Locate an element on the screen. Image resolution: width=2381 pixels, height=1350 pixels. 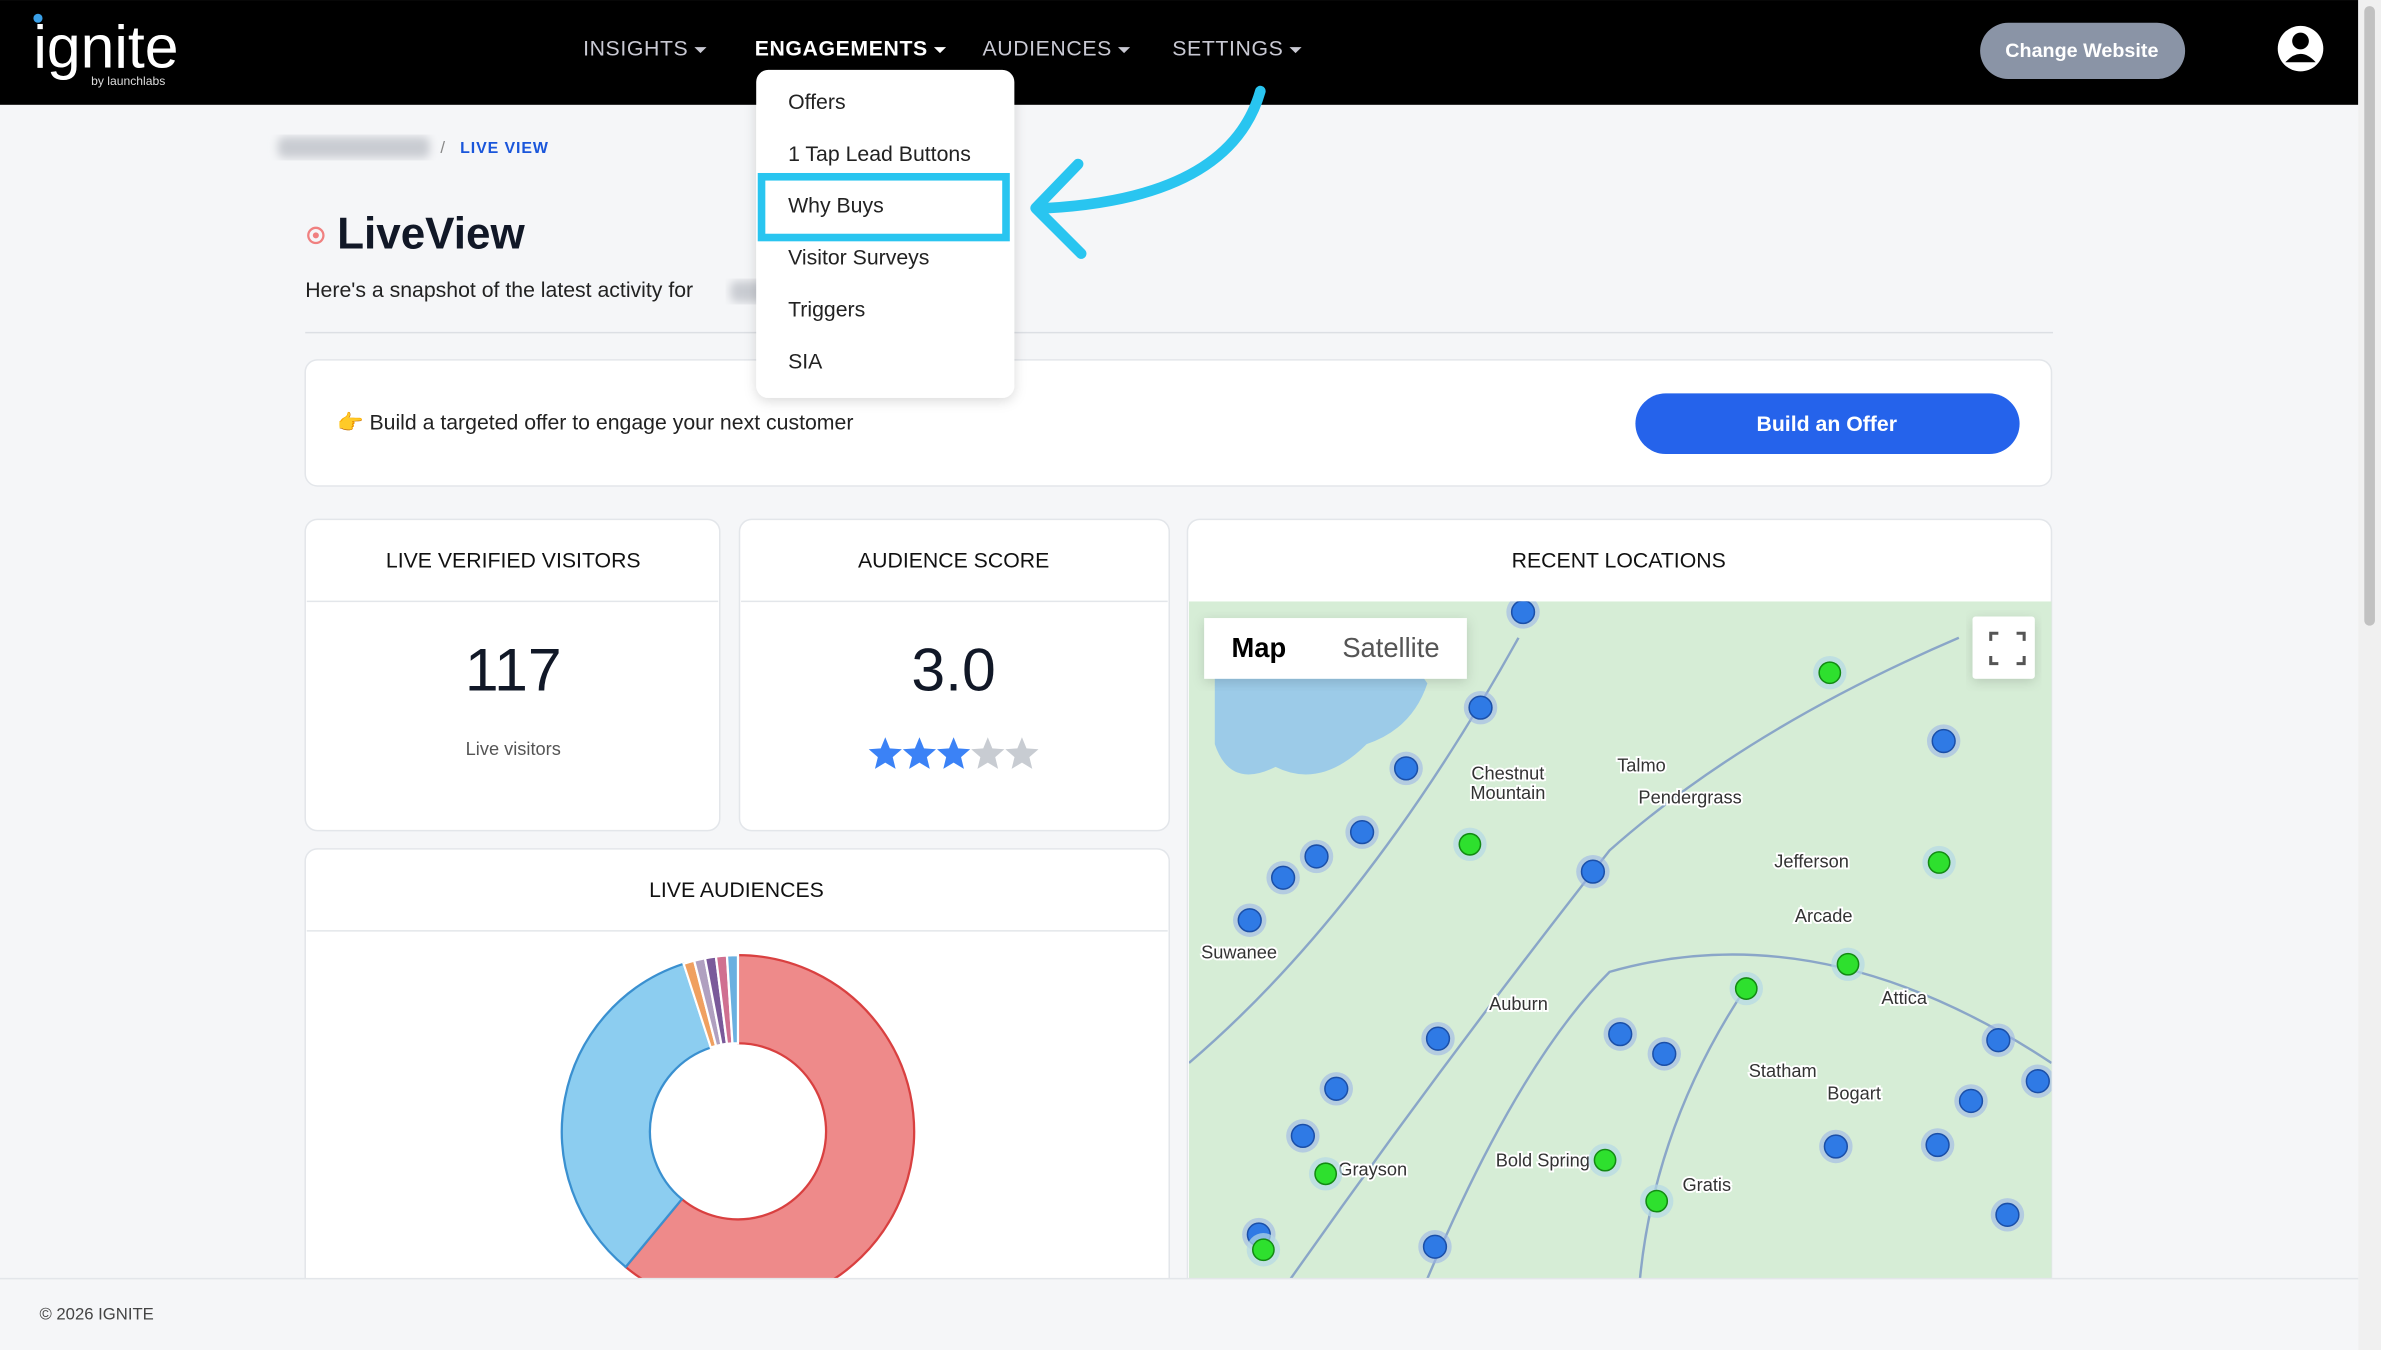
visitors-value: 117 is located at coordinates (513, 669).